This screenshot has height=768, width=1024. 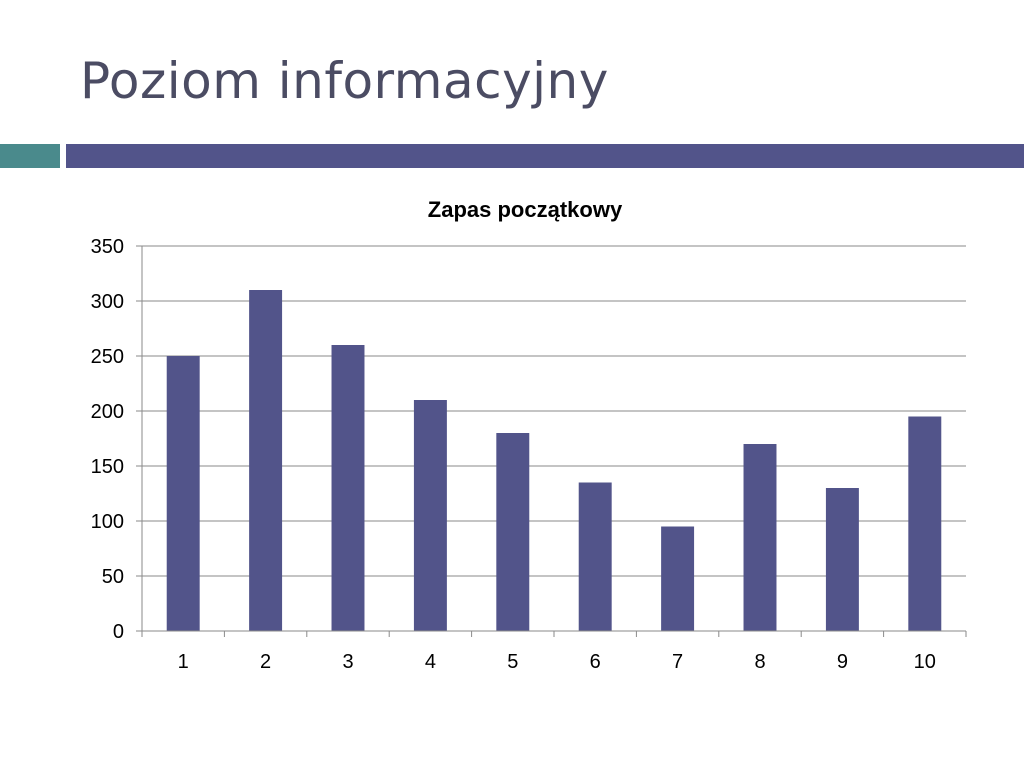 I want to click on x-tick-label: 4, so click(x=430, y=662).